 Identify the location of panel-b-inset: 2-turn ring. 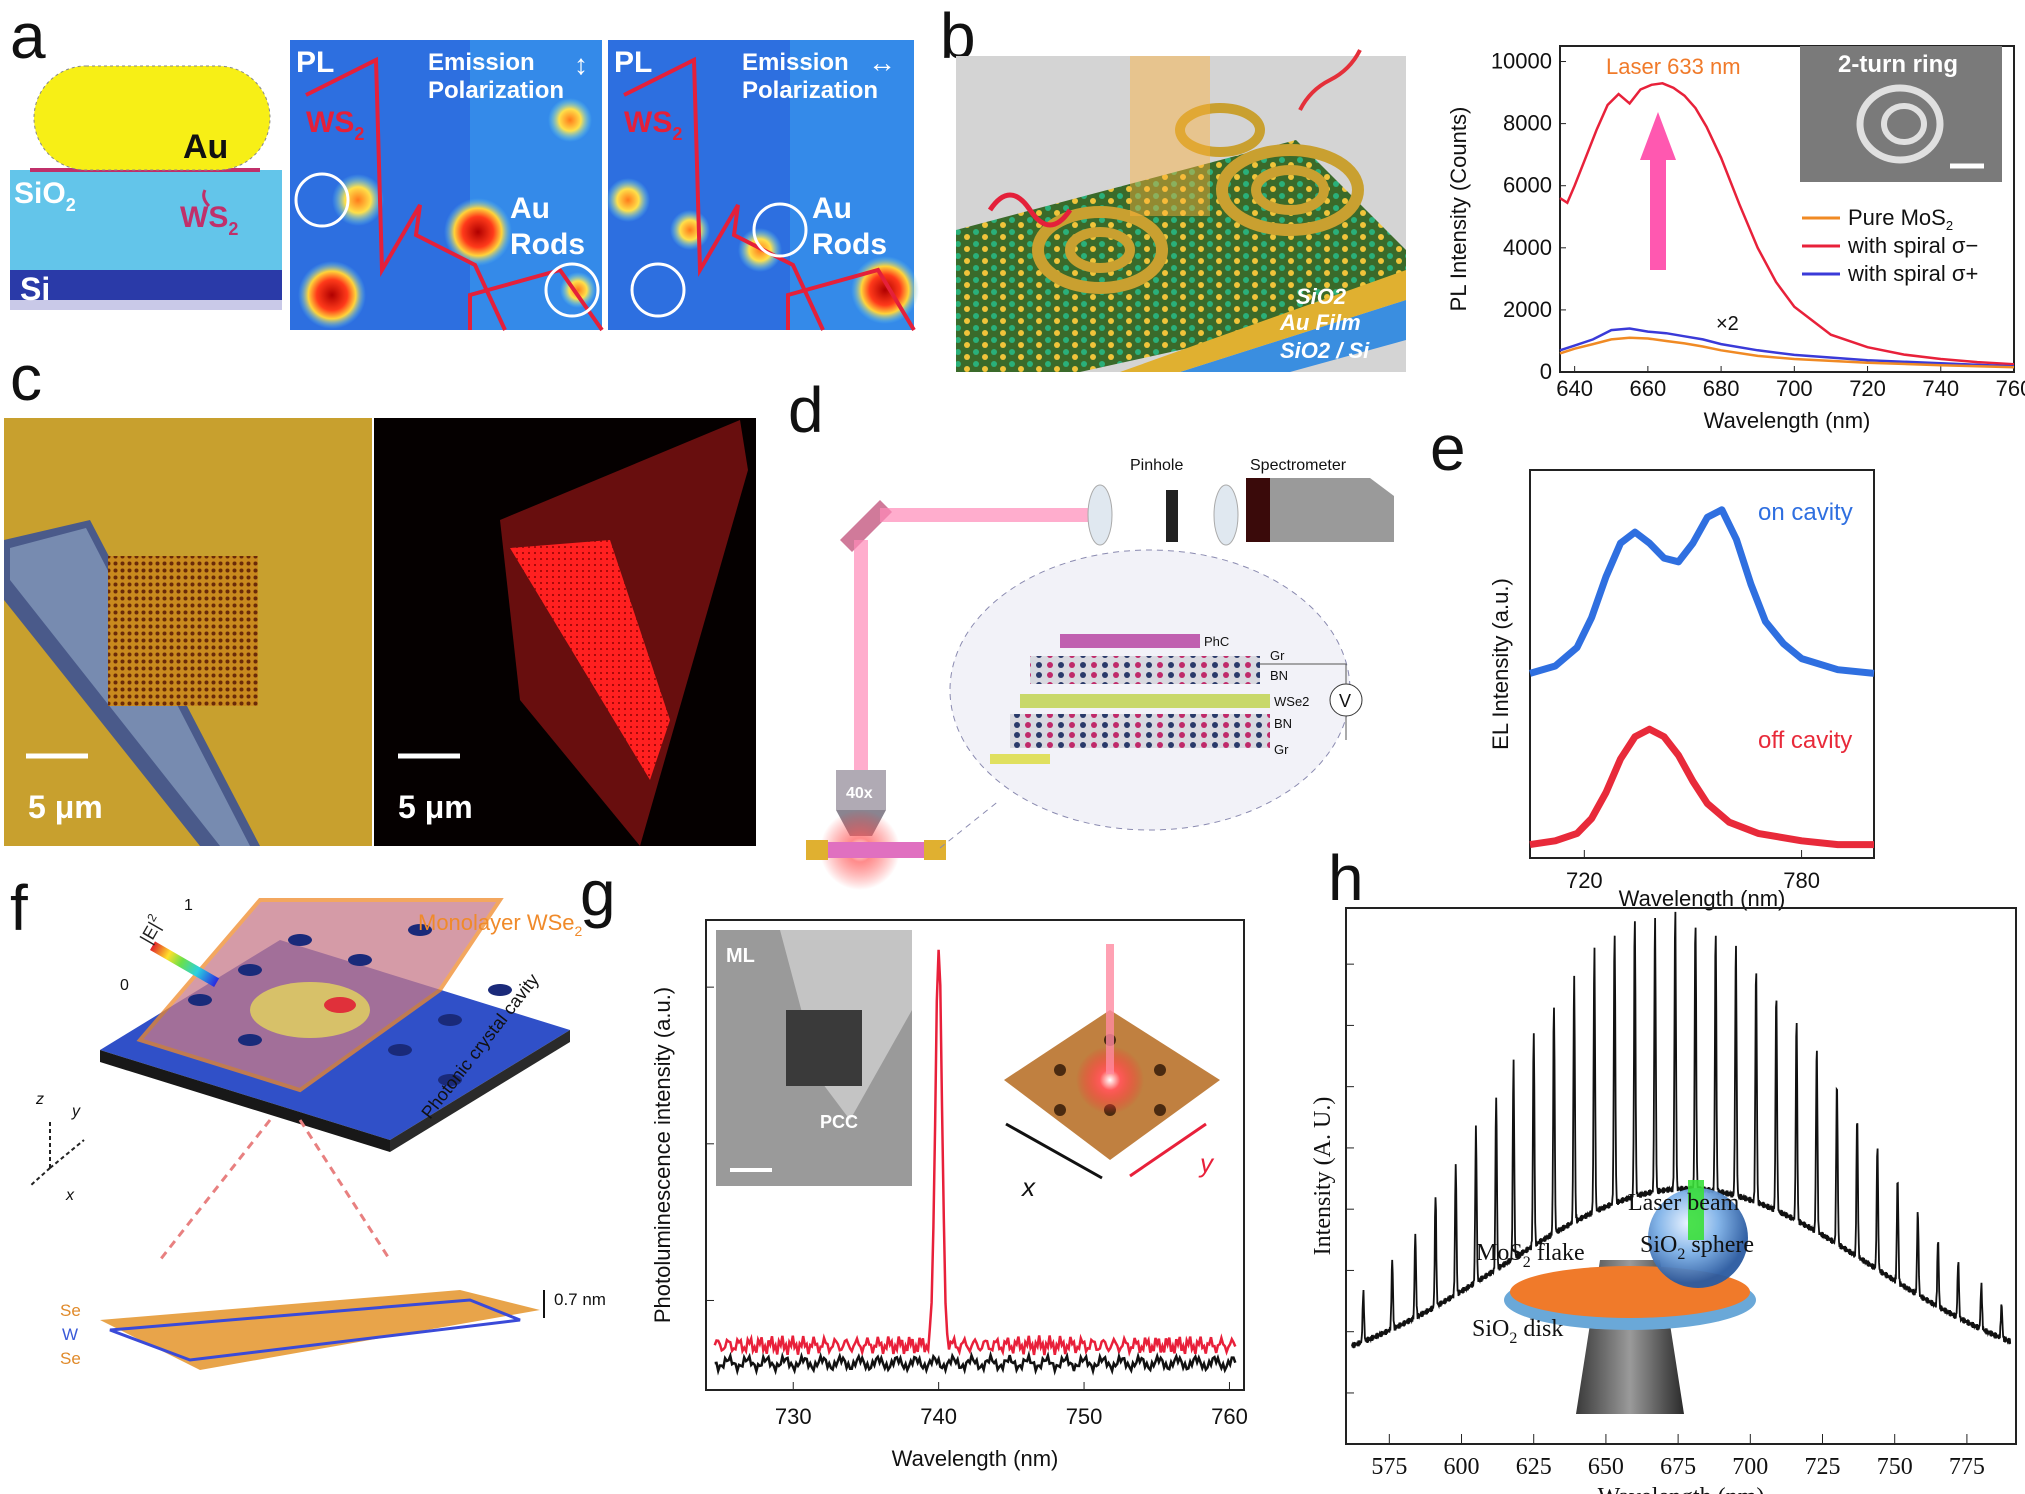
(1901, 114).